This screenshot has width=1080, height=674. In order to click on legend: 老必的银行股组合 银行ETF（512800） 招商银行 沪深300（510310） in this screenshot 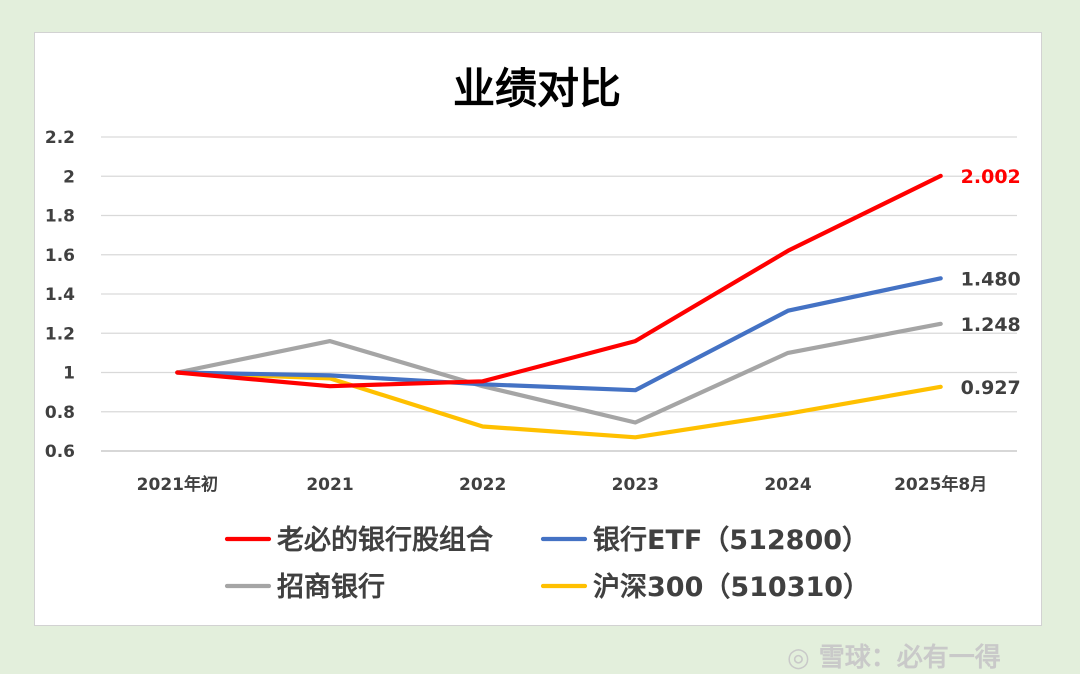, I will do `click(547, 563)`.